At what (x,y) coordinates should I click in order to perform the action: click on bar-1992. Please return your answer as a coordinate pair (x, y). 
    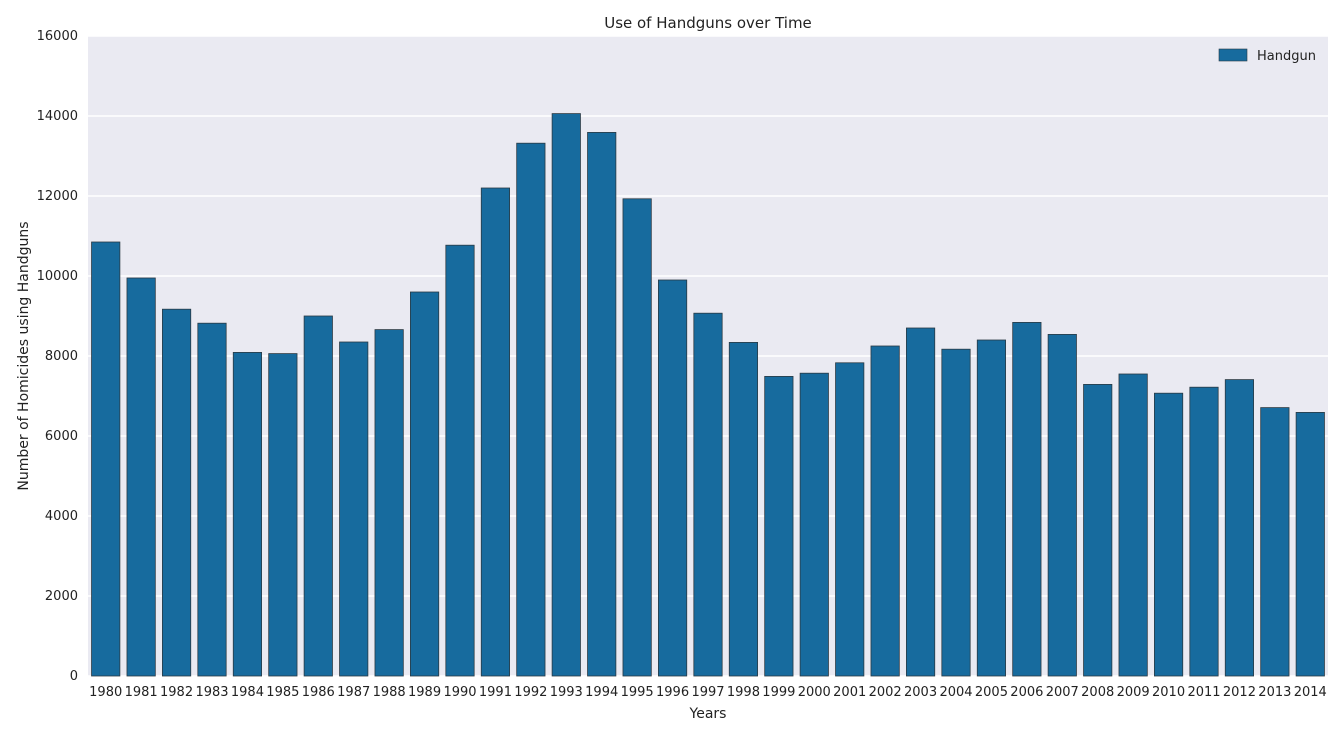
    Looking at the image, I should click on (531, 409).